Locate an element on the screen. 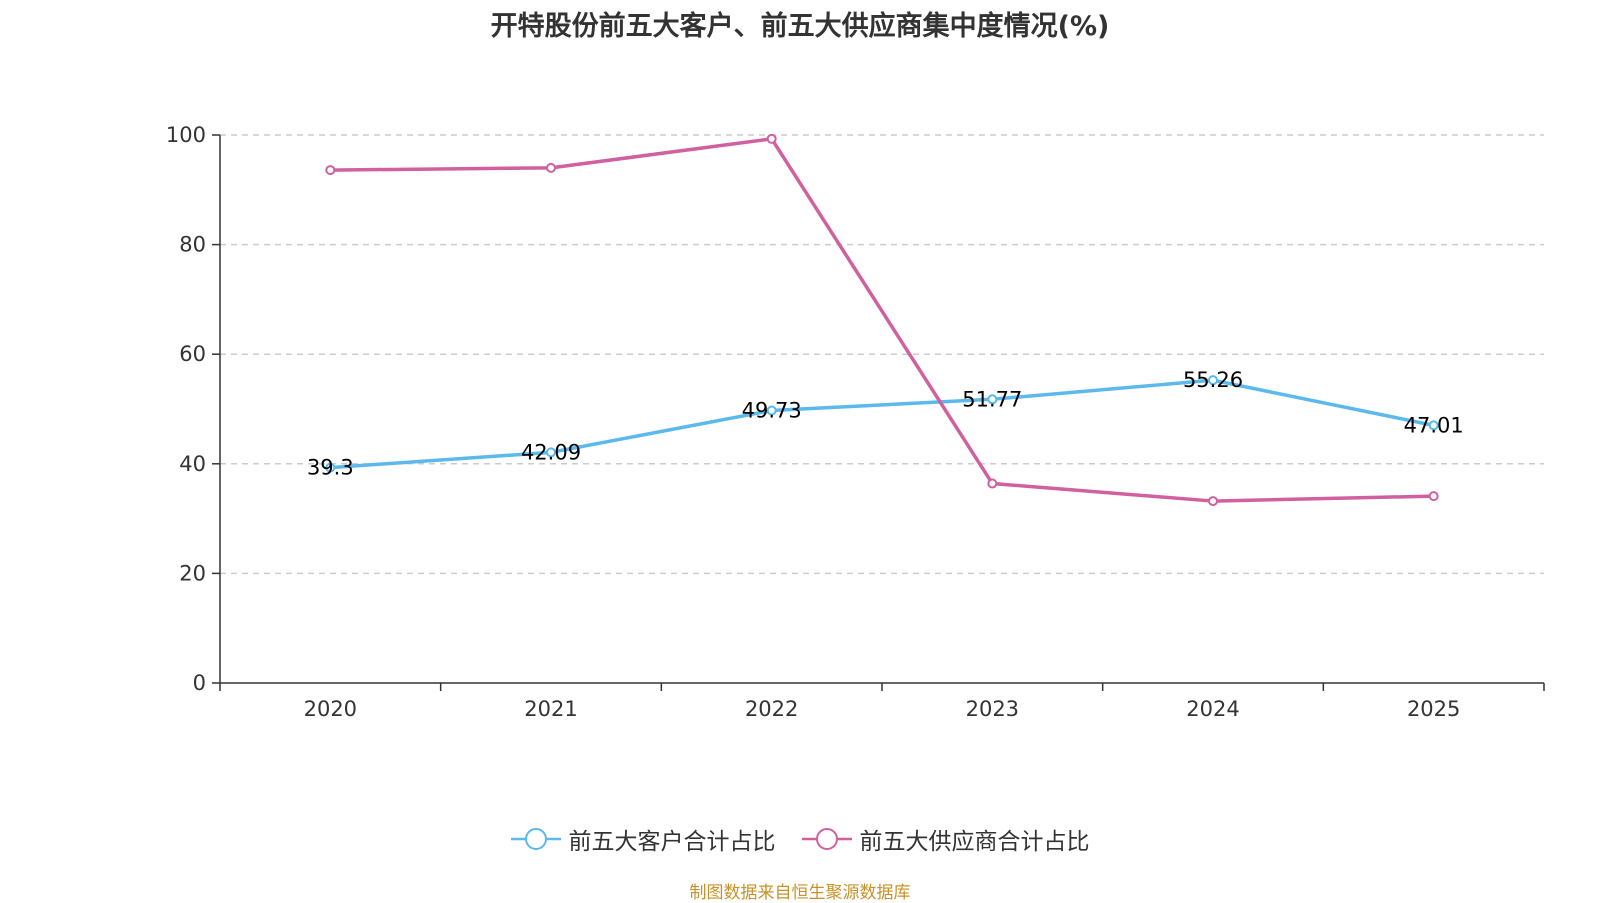  x-tick-label: 2025 is located at coordinates (1433, 709).